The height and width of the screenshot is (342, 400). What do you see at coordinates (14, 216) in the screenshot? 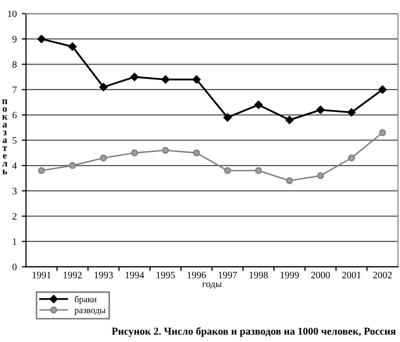
I see `y-tick-label: 2` at bounding box center [14, 216].